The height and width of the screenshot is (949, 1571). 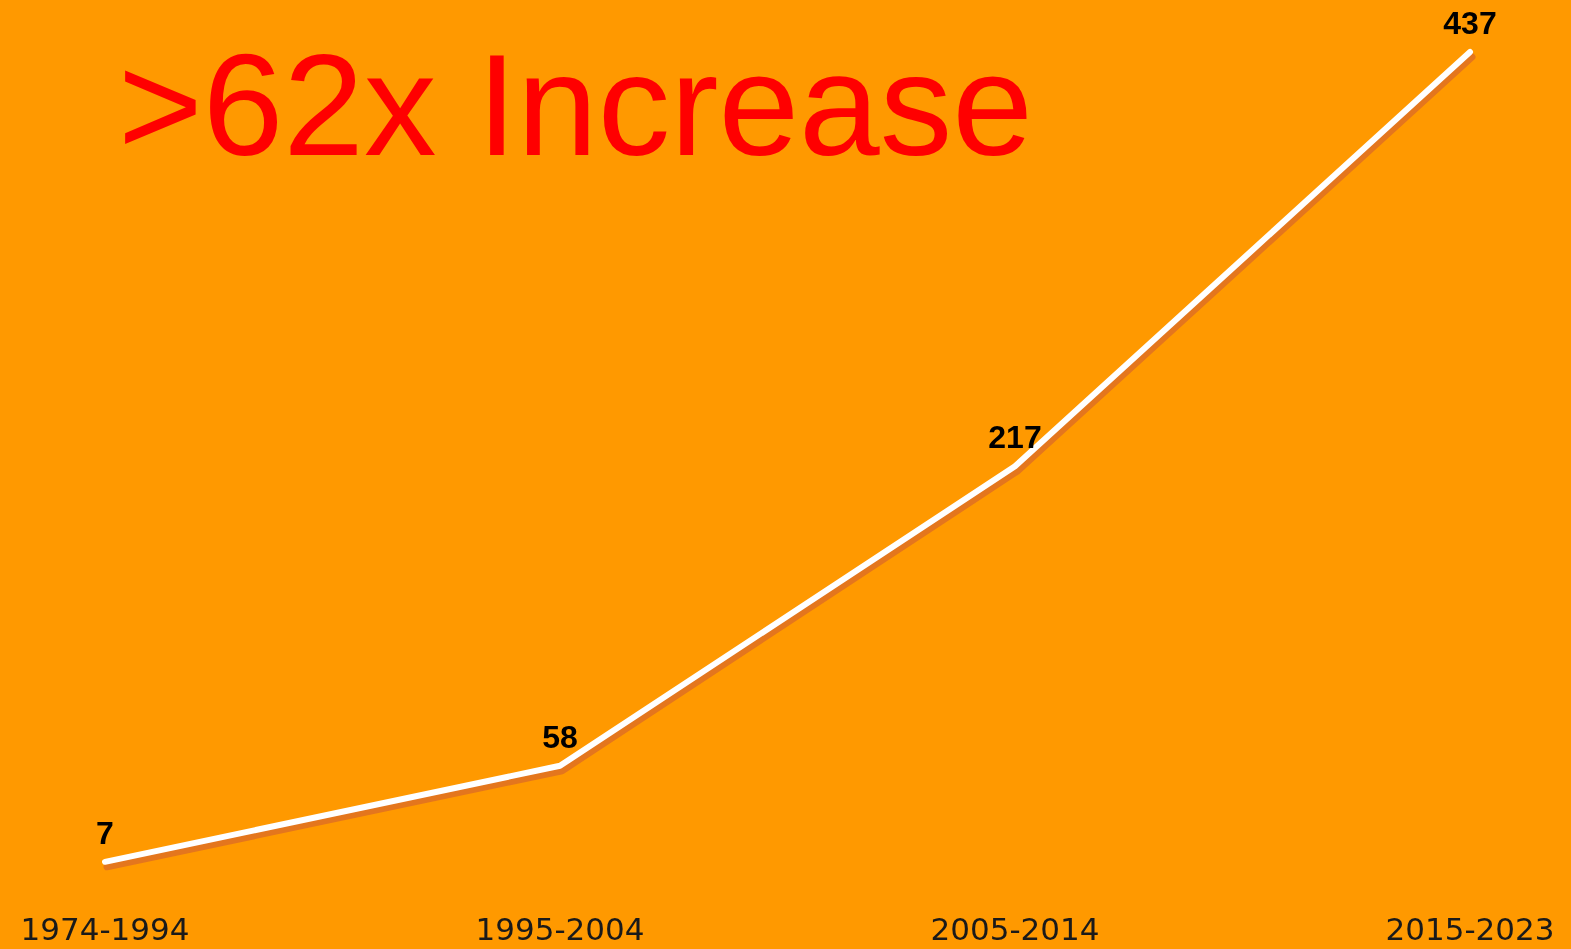 What do you see at coordinates (1470, 929) in the screenshot?
I see `x-tick-label: 2015-2023` at bounding box center [1470, 929].